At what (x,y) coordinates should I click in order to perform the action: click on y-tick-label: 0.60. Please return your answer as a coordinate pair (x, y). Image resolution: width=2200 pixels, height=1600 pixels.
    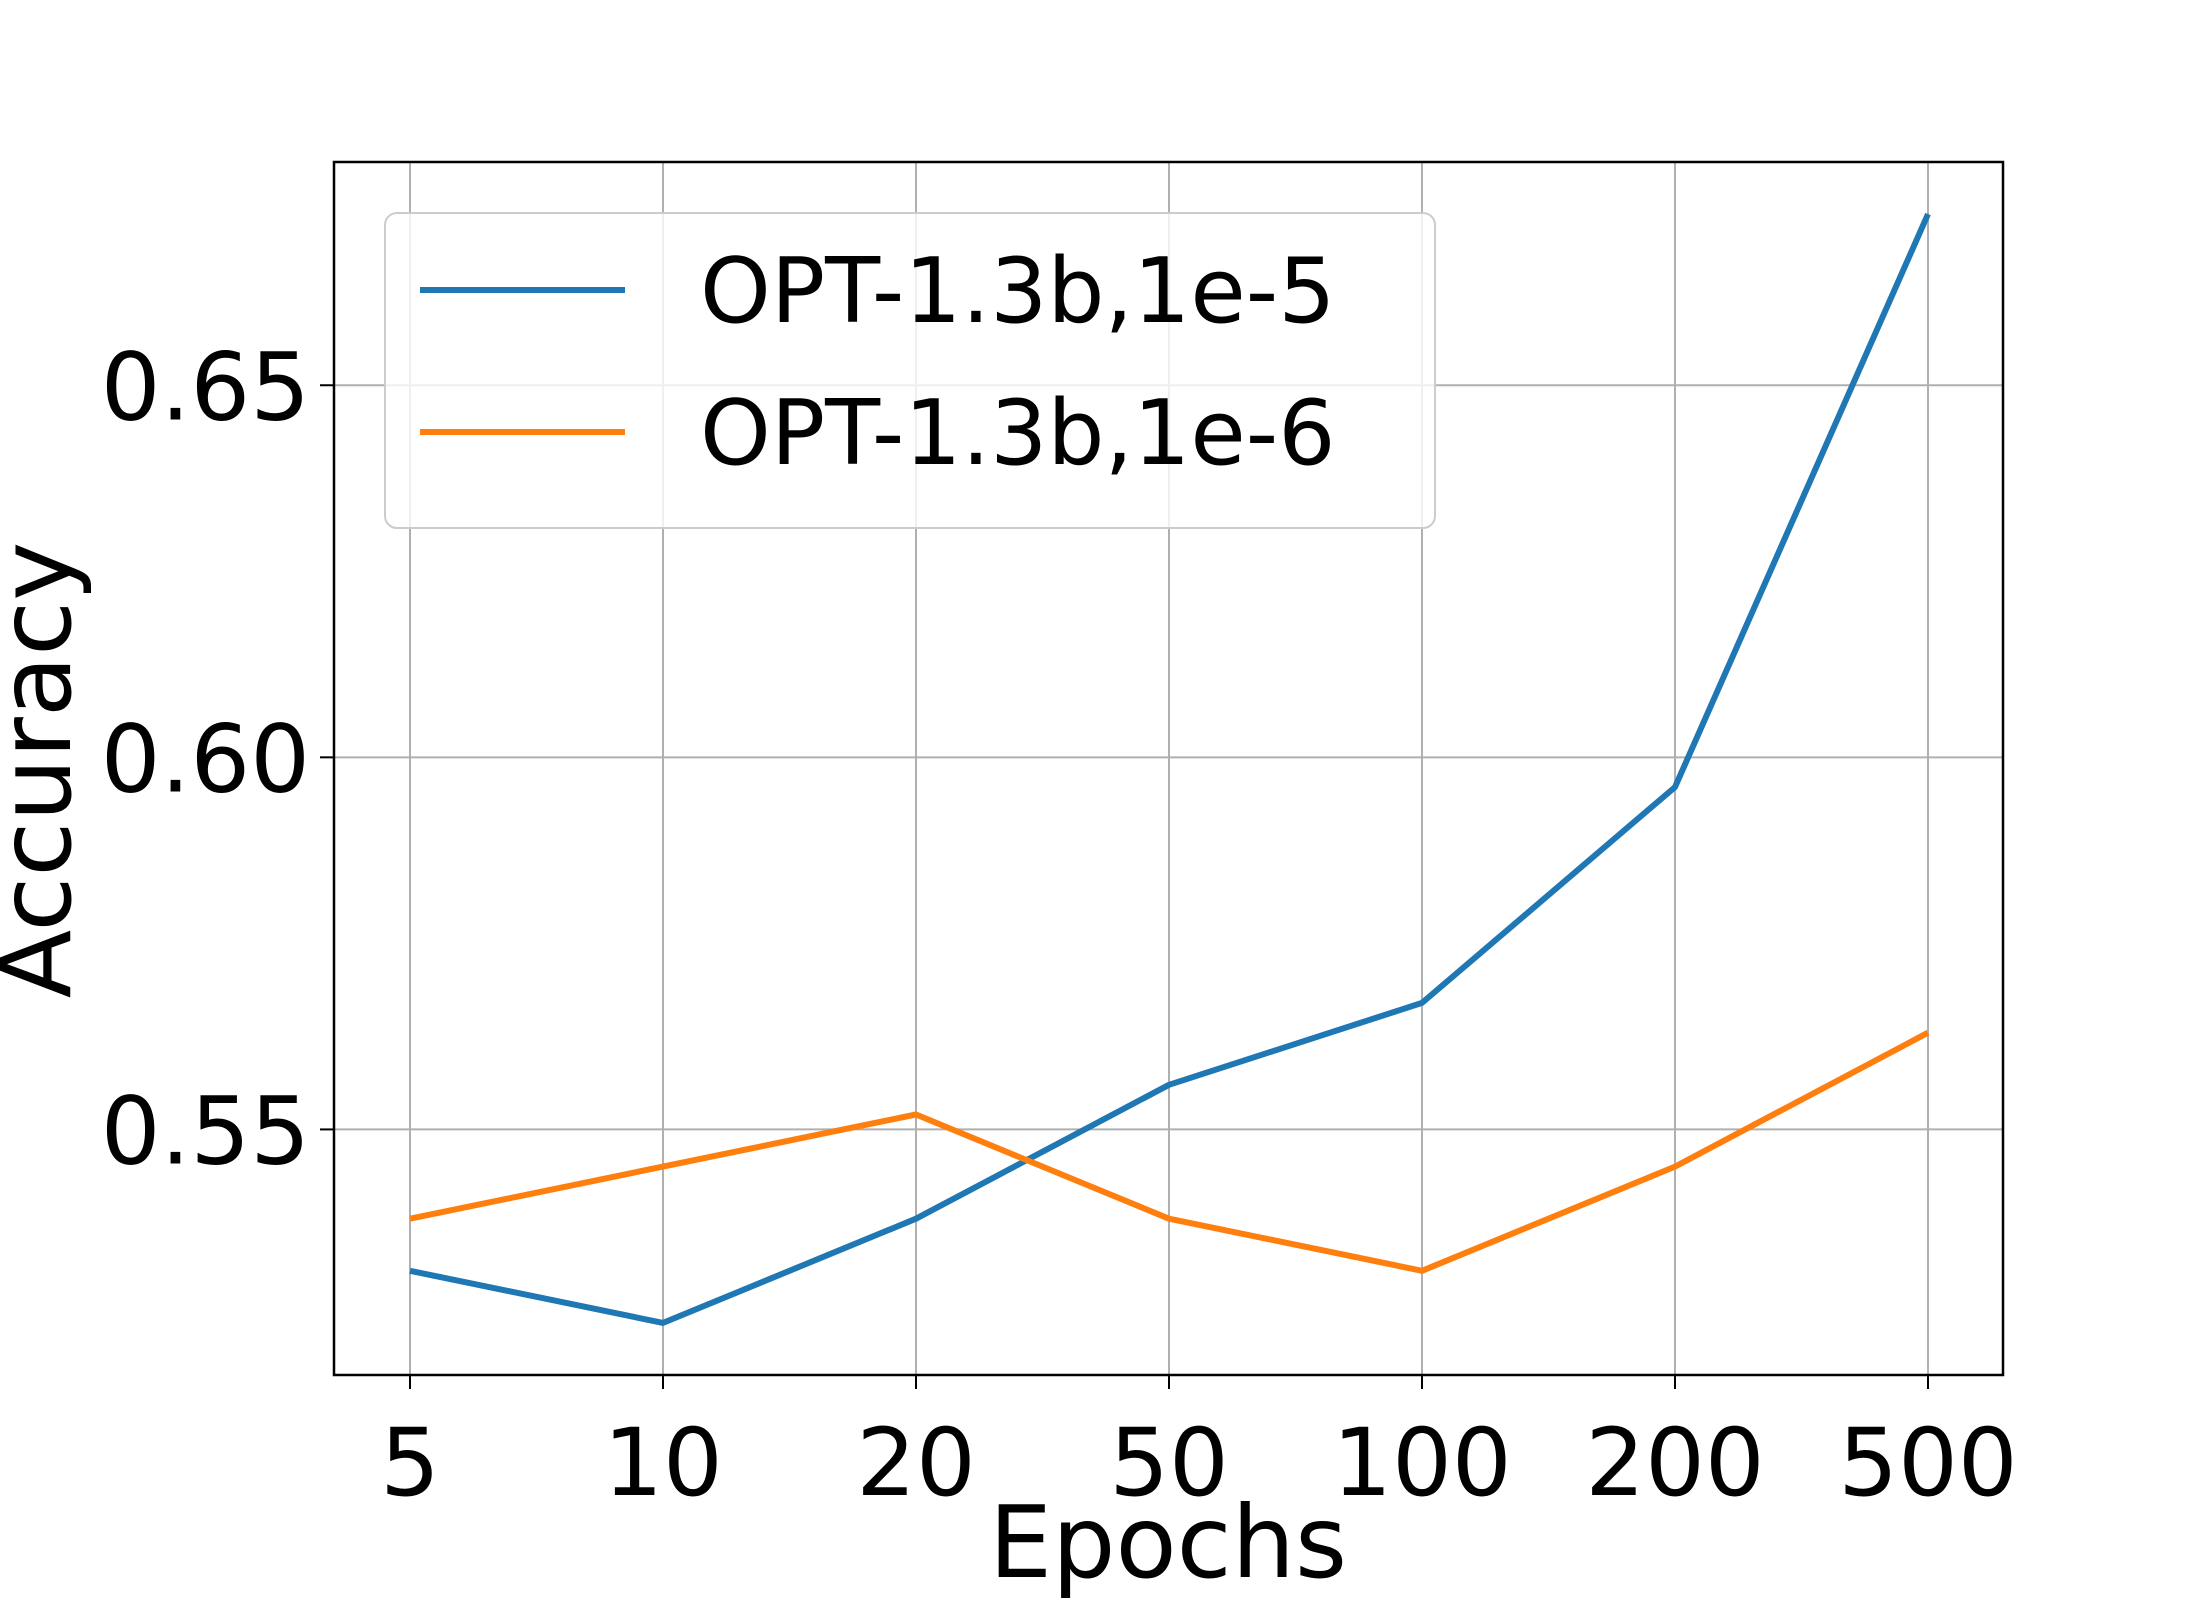
    Looking at the image, I should click on (205, 759).